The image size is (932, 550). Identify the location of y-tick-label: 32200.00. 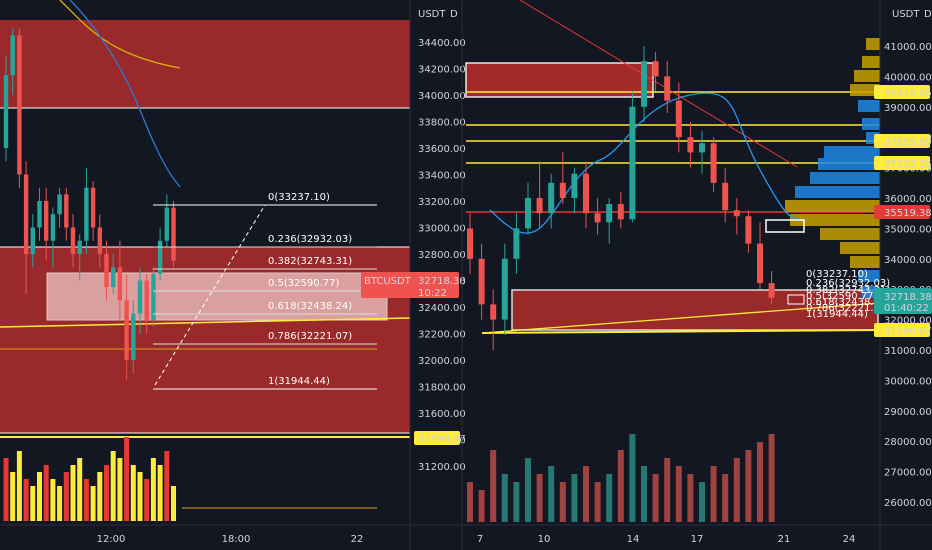
(442, 335).